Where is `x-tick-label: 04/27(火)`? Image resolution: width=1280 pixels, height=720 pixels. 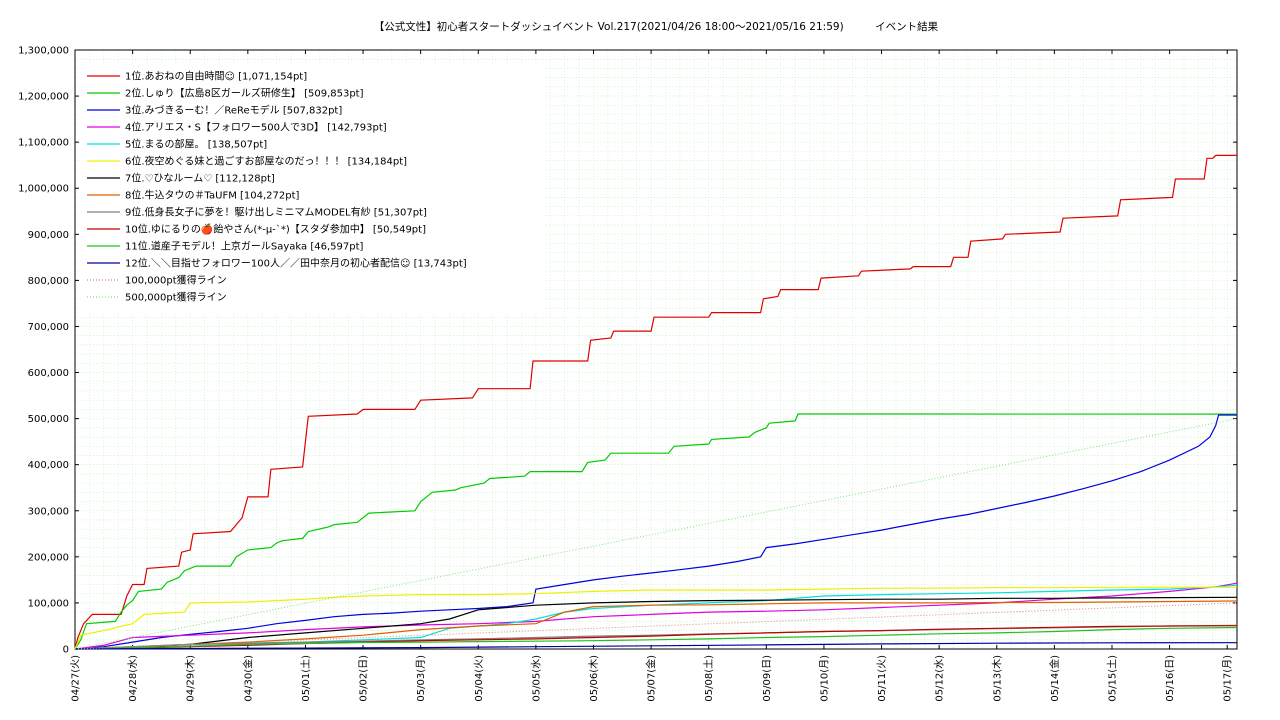 x-tick-label: 04/27(火) is located at coordinates (76, 678).